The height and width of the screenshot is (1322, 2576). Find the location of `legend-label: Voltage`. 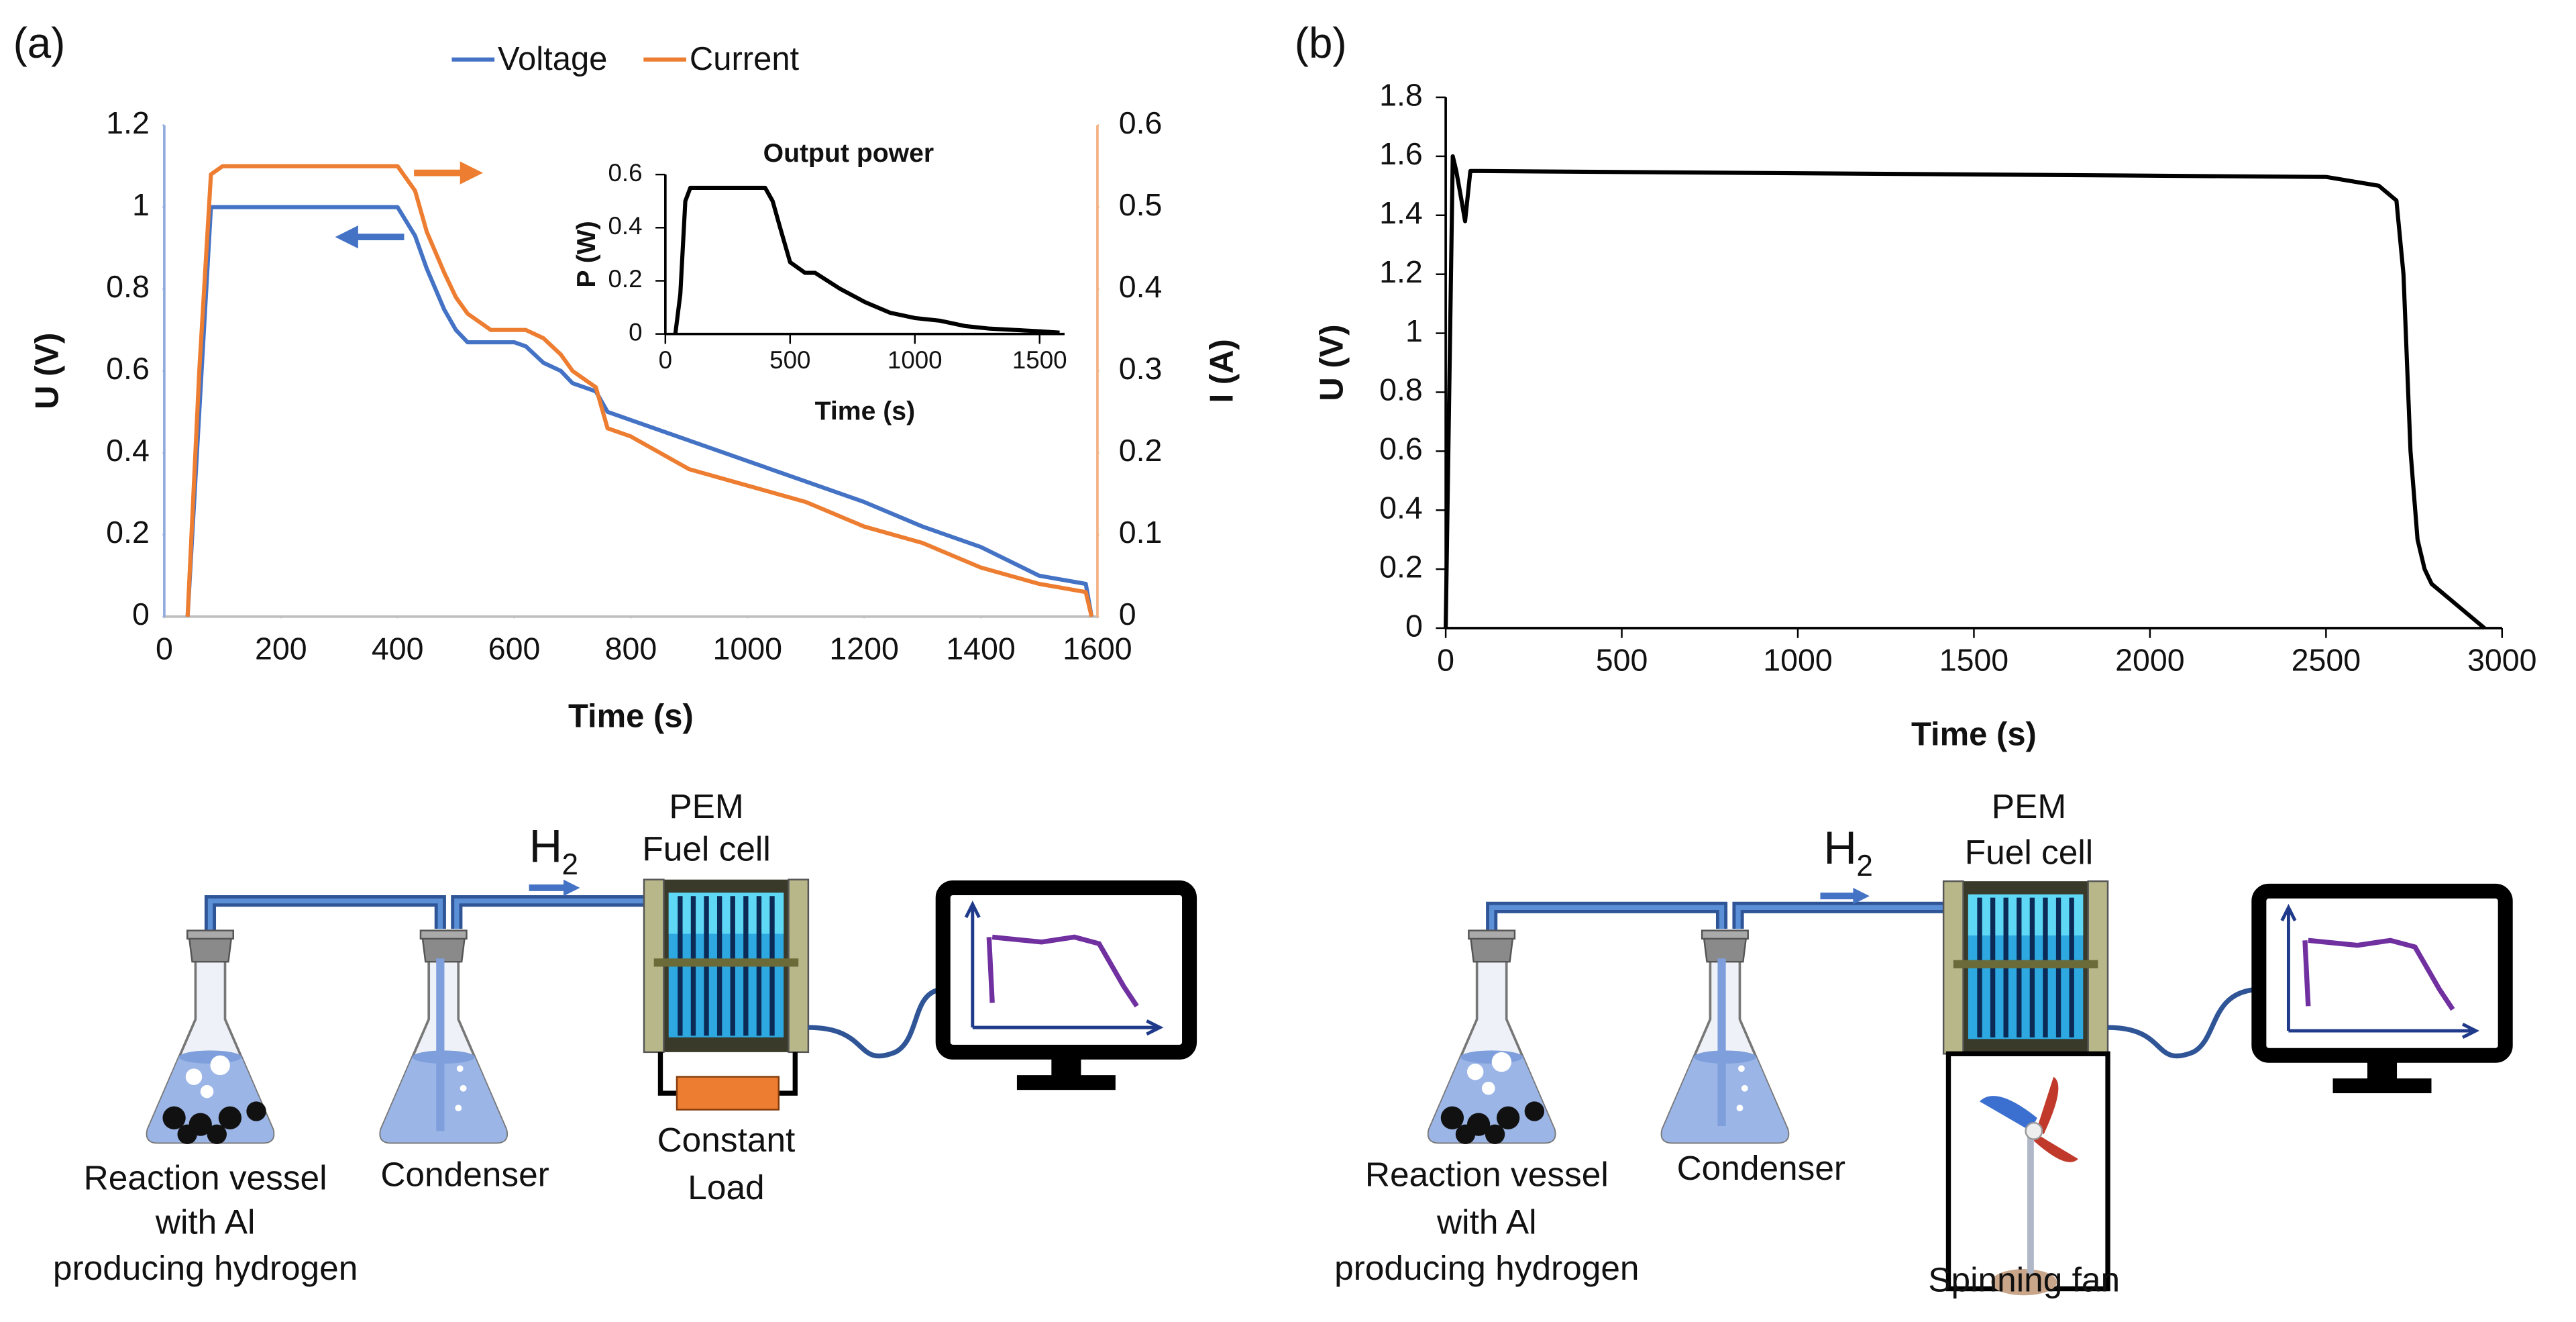

legend-label: Voltage is located at coordinates (552, 59).